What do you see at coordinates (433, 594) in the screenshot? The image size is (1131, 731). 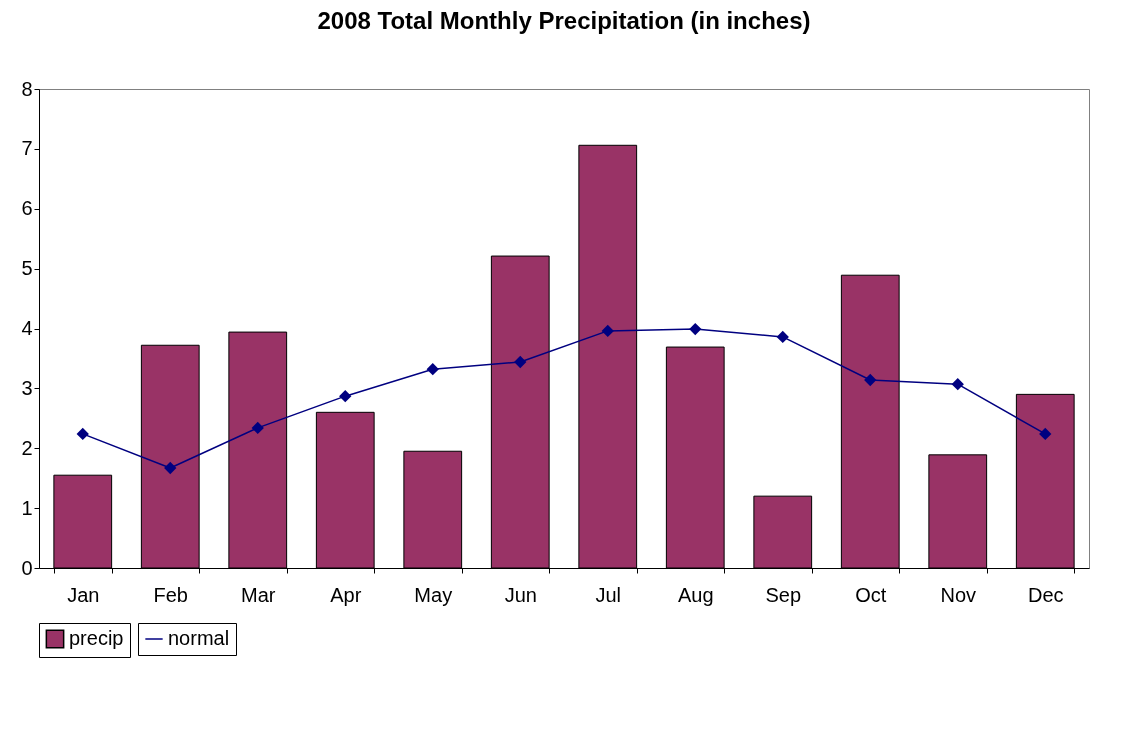 I see `x-tick-label: May` at bounding box center [433, 594].